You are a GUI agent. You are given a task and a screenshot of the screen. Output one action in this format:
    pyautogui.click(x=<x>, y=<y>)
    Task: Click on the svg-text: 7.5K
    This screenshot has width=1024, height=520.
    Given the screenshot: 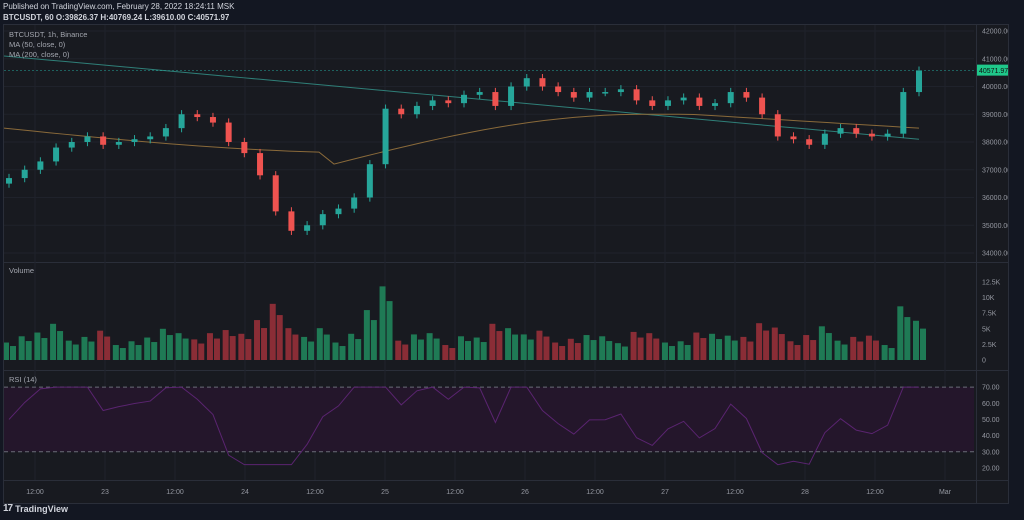 What is the action you would take?
    pyautogui.click(x=989, y=314)
    